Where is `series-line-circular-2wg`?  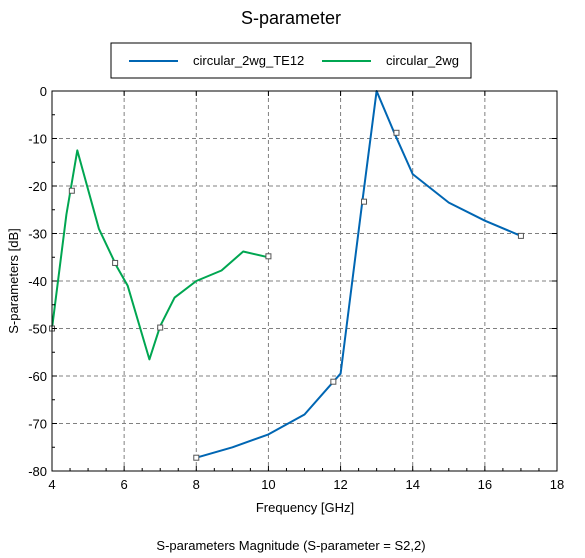 series-line-circular-2wg is located at coordinates (160, 255).